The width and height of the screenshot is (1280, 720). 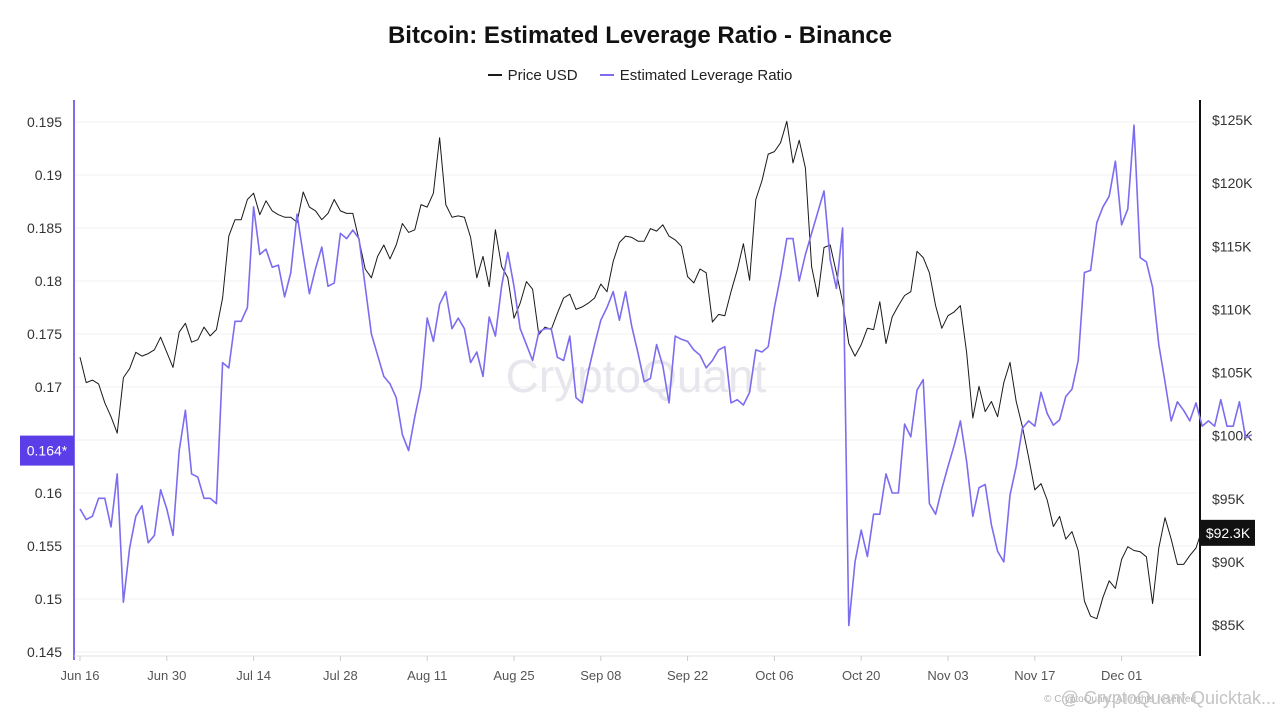 I want to click on legend-item-price: Price USD, so click(x=532, y=75).